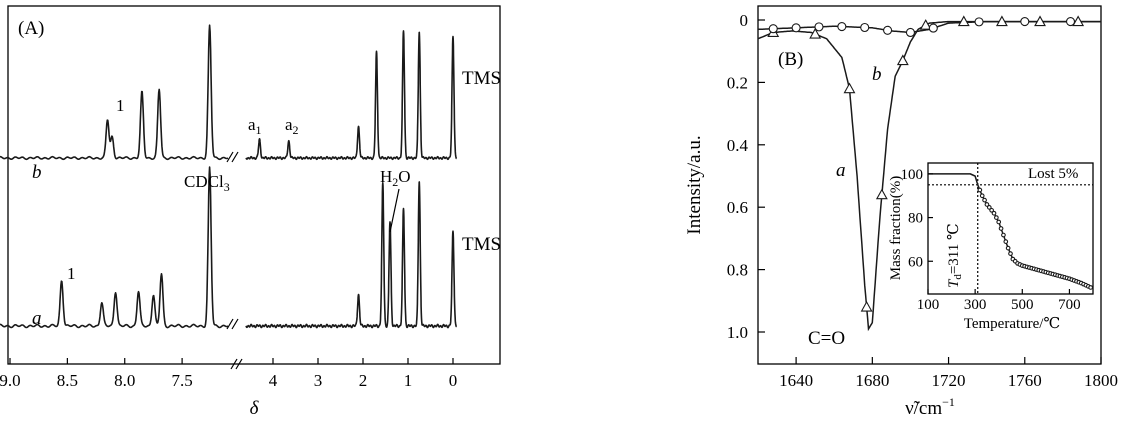  I want to click on inset-markers, so click(1035, 238).